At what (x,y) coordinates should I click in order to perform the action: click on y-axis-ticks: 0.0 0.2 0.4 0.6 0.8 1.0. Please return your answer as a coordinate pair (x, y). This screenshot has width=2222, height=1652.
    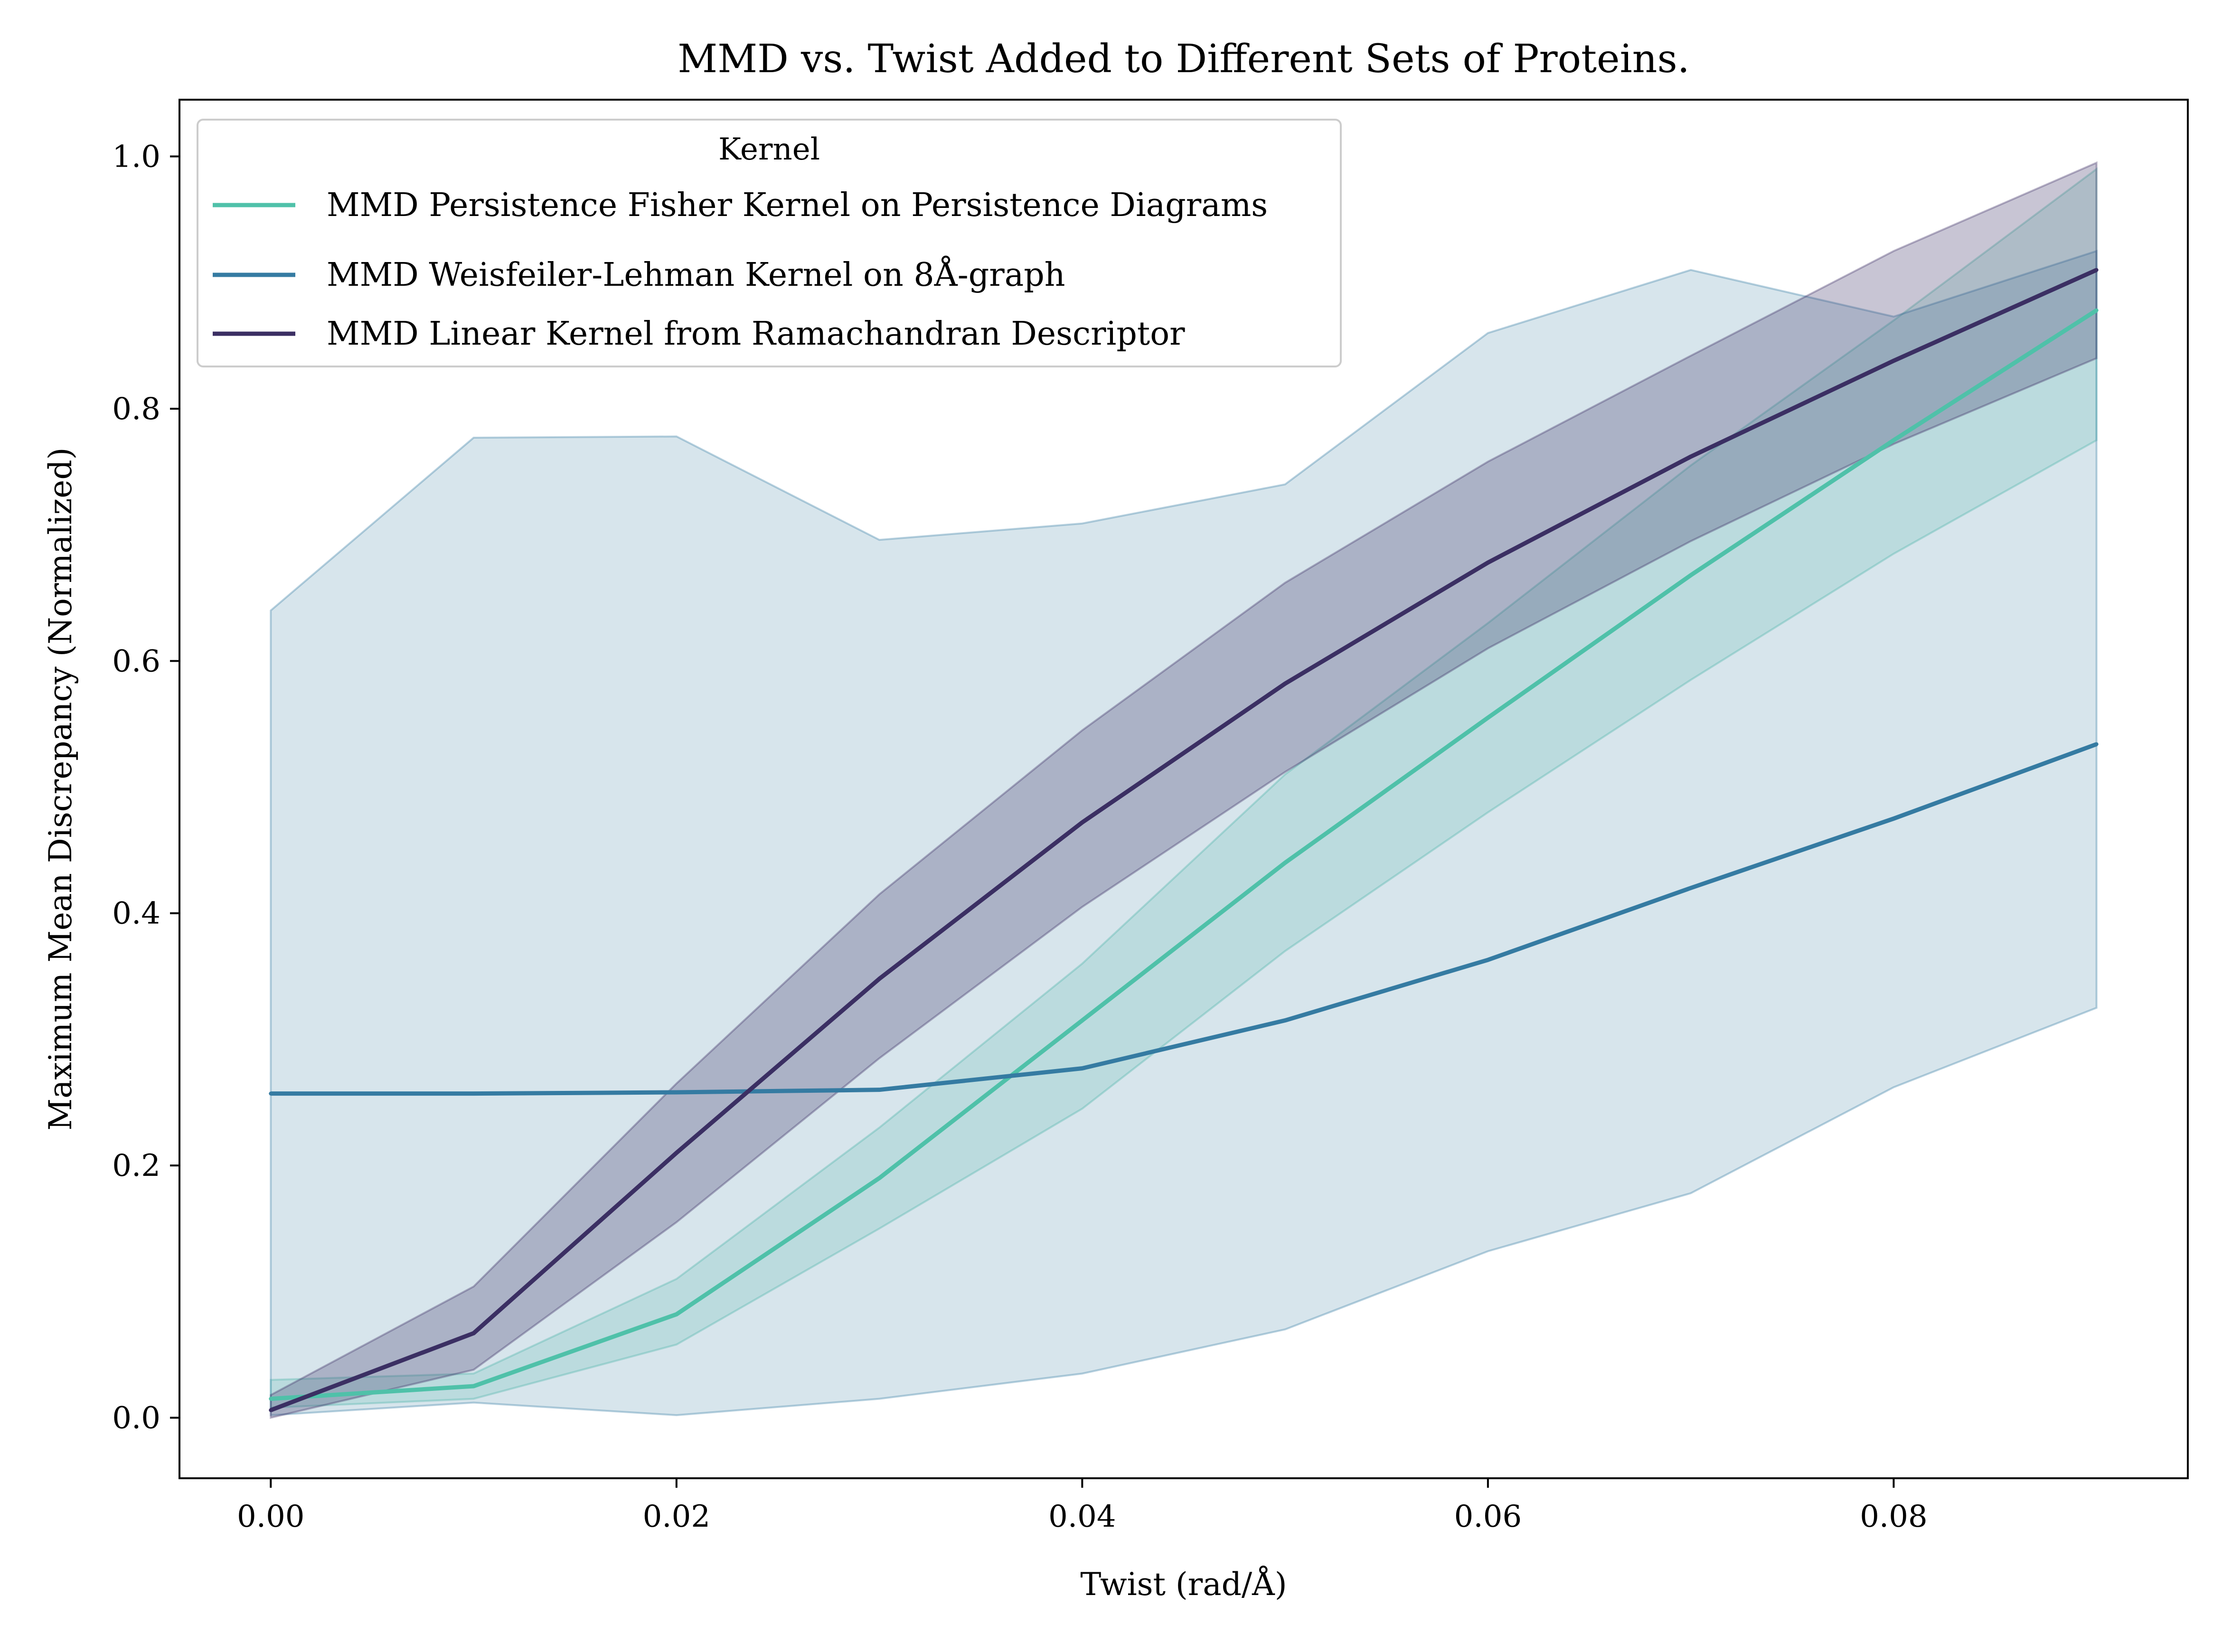
    Looking at the image, I should click on (145, 788).